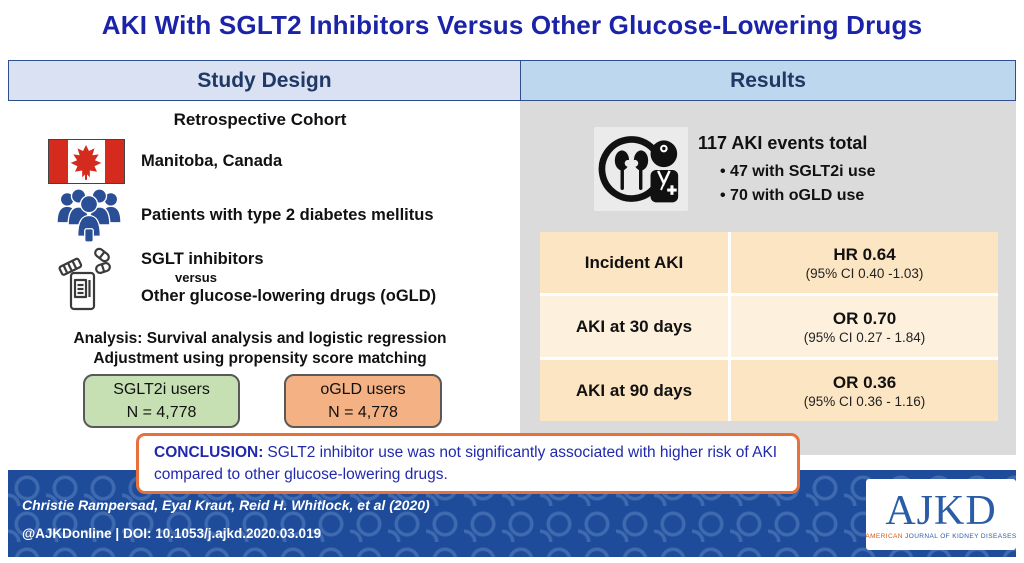 This screenshot has width=1024, height=563. I want to click on location-text: Manitoba, Canada, so click(212, 161).